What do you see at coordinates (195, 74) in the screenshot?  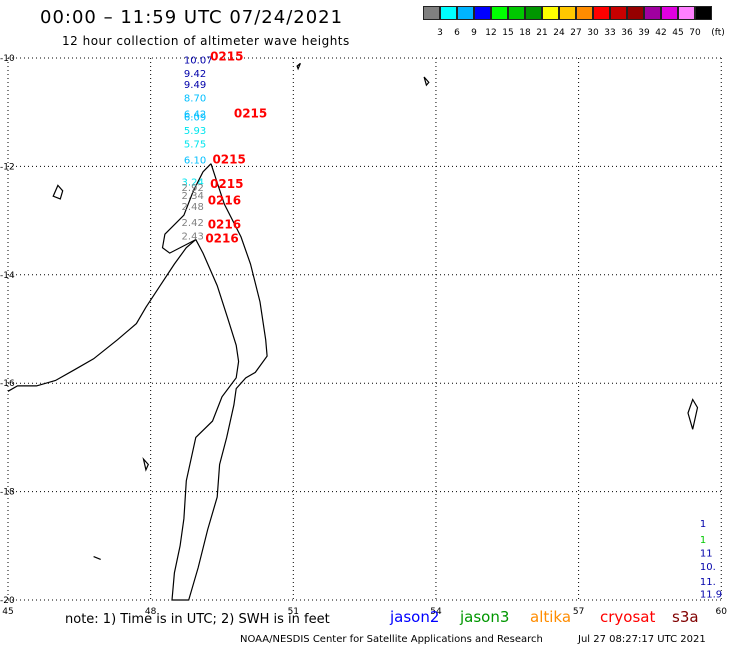 I see `swh-value-label: 9.42` at bounding box center [195, 74].